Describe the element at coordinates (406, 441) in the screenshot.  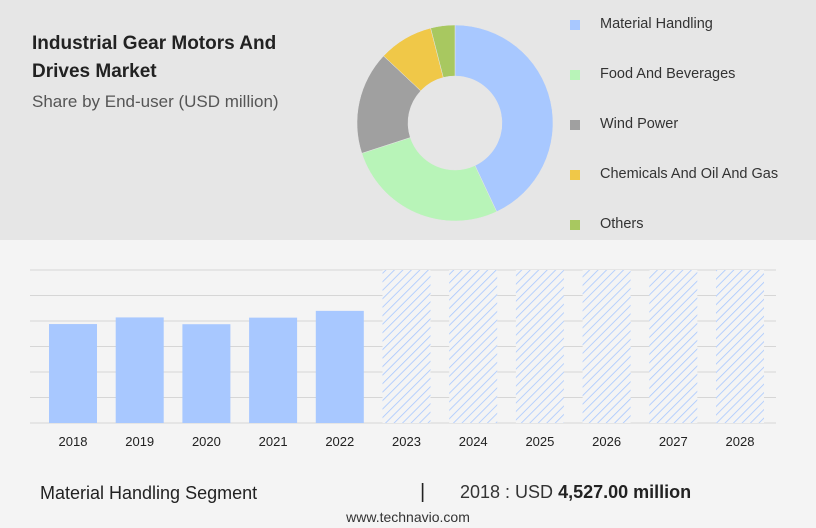
I see `x-tick-label: 2023` at that location.